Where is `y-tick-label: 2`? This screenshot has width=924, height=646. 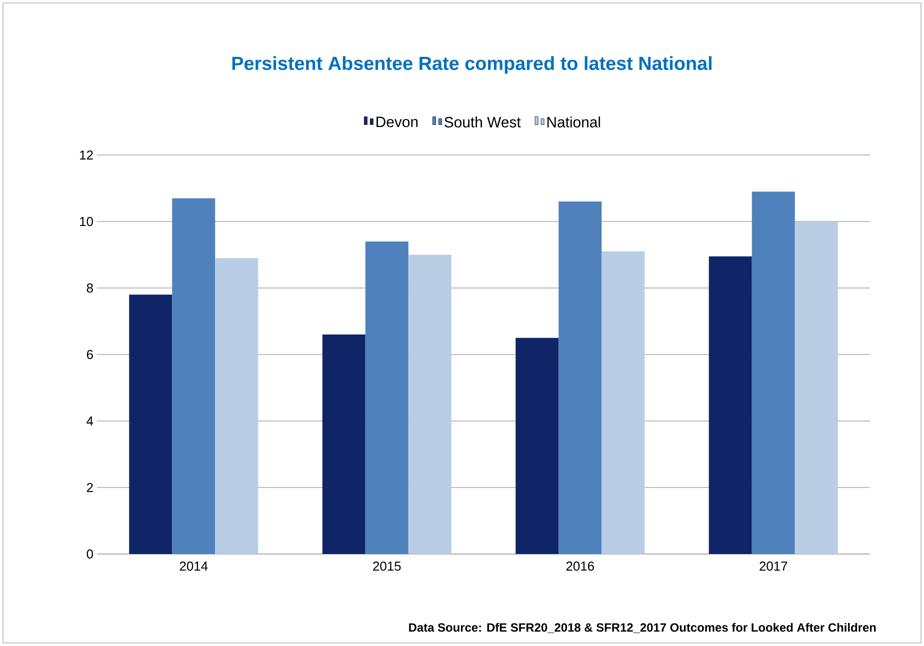 y-tick-label: 2 is located at coordinates (89, 487).